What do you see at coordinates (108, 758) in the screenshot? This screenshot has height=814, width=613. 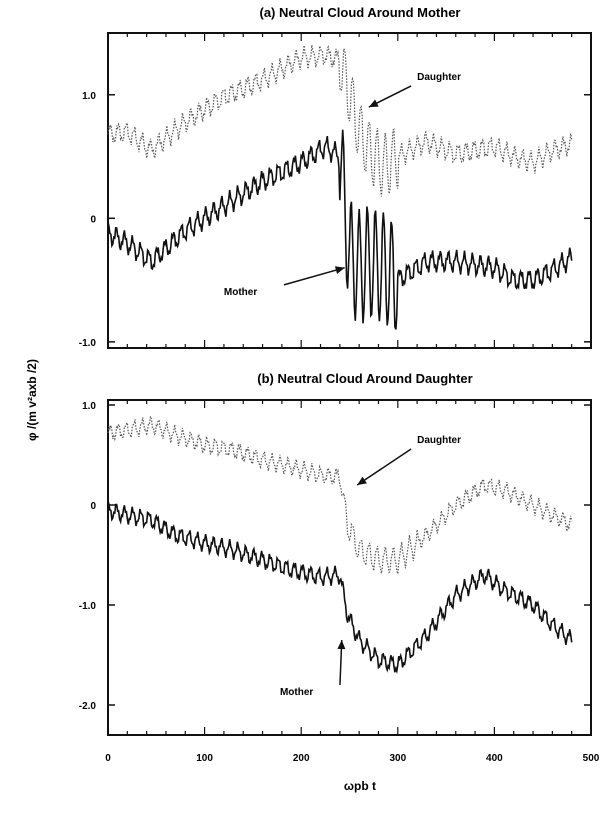 I see `x-tick-label: 0` at bounding box center [108, 758].